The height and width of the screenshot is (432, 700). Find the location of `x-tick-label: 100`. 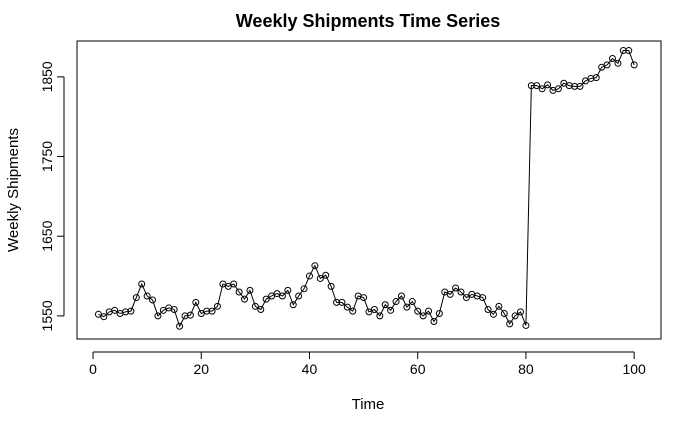

x-tick-label: 100 is located at coordinates (634, 369).